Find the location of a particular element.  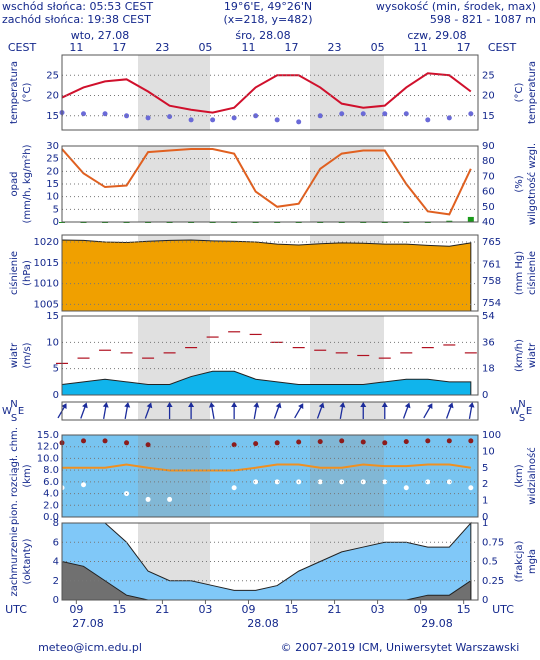

y-tick-label: 1020 is located at coordinates (46, 242).